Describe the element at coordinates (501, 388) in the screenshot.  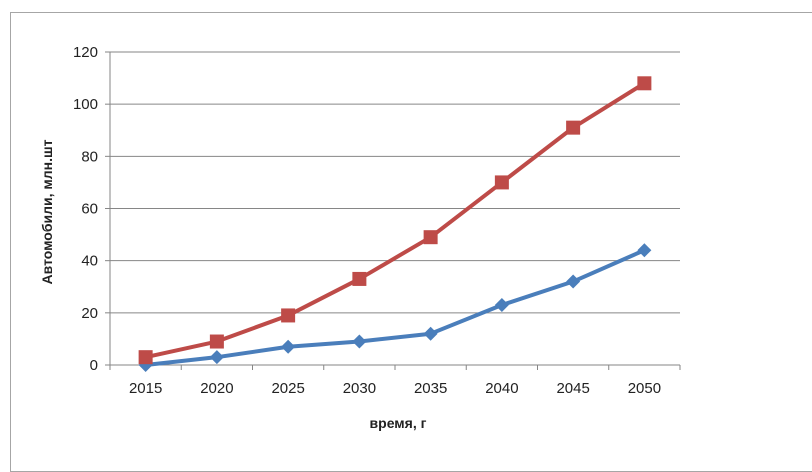
I see `x-tick-label: 2040` at that location.